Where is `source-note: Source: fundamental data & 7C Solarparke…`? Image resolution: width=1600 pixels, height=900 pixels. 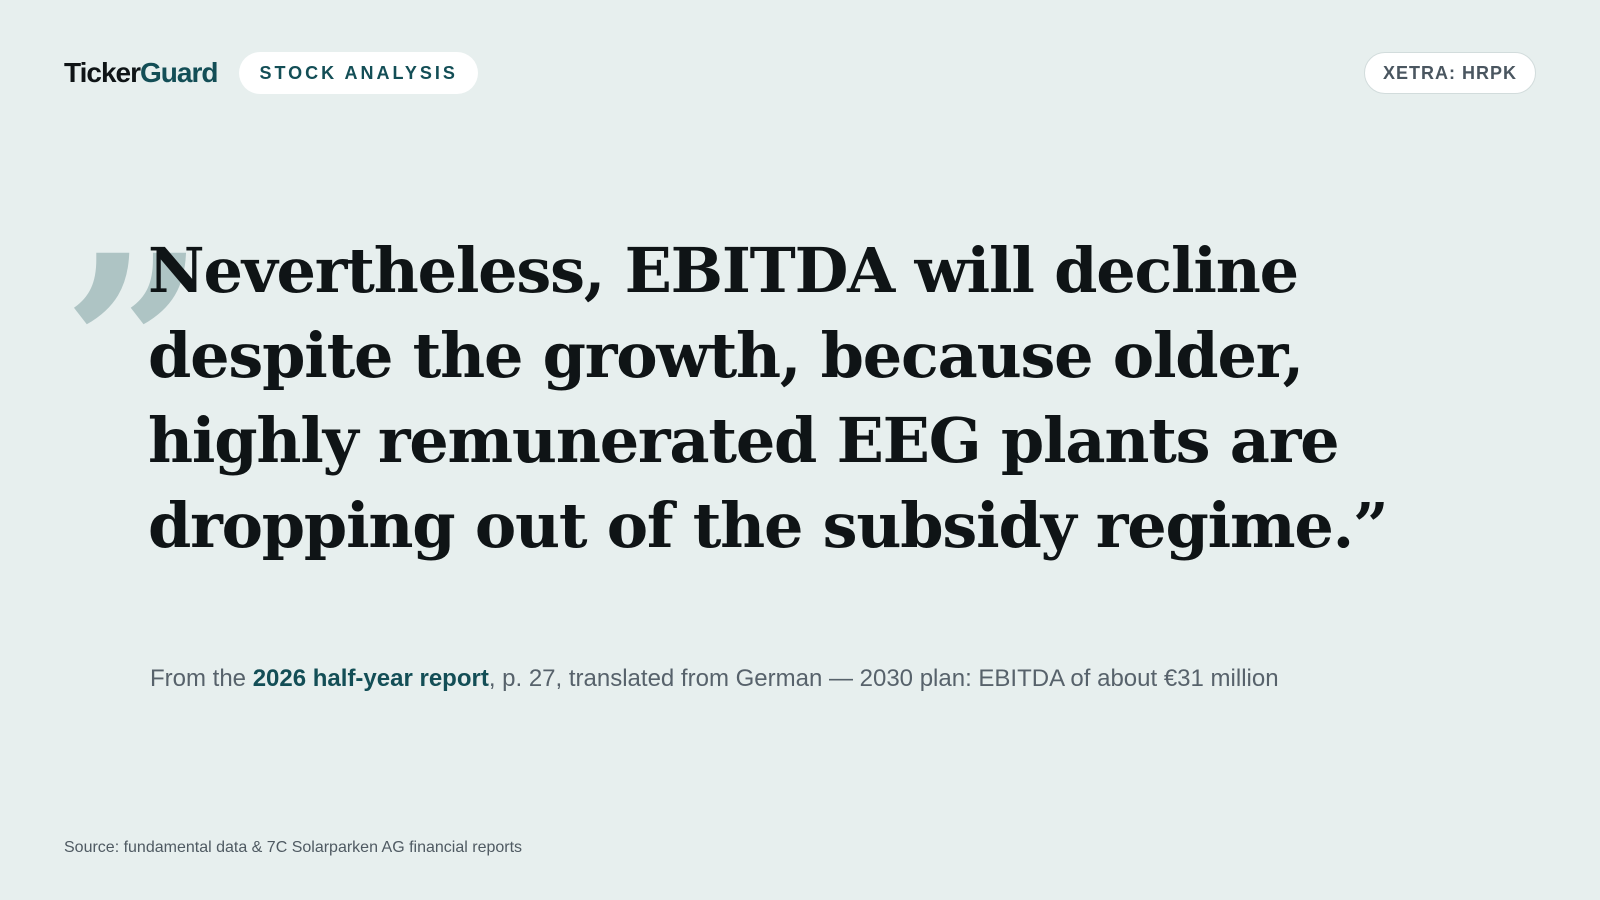 source-note: Source: fundamental data & 7C Solarparke… is located at coordinates (293, 847).